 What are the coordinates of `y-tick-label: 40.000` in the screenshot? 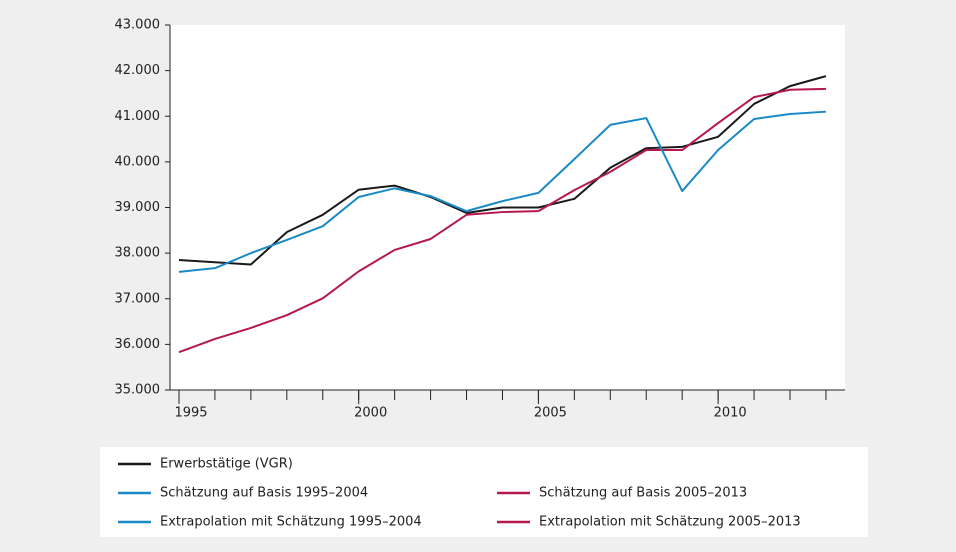 It's located at (138, 161).